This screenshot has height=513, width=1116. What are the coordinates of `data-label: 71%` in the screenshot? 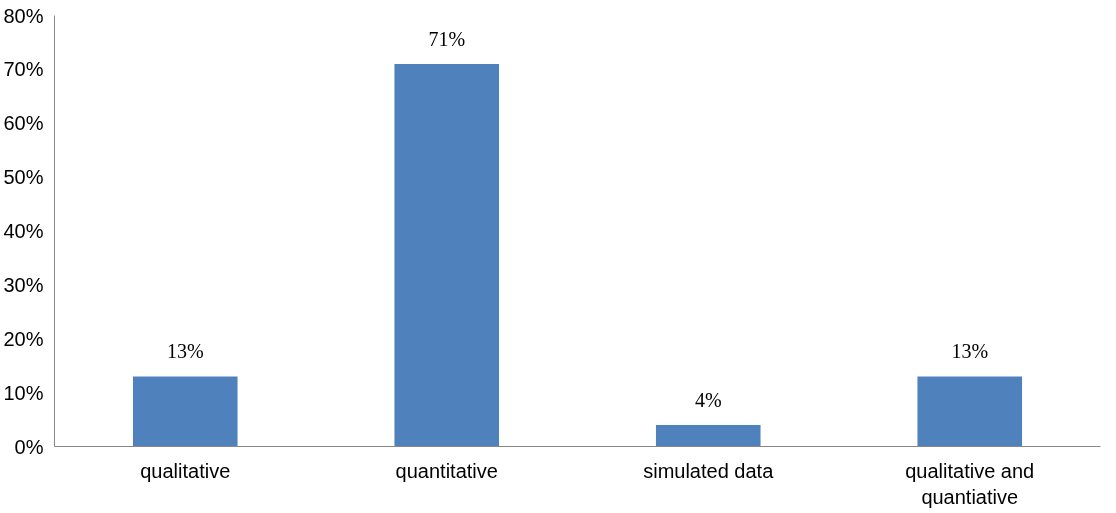 It's located at (447, 38).